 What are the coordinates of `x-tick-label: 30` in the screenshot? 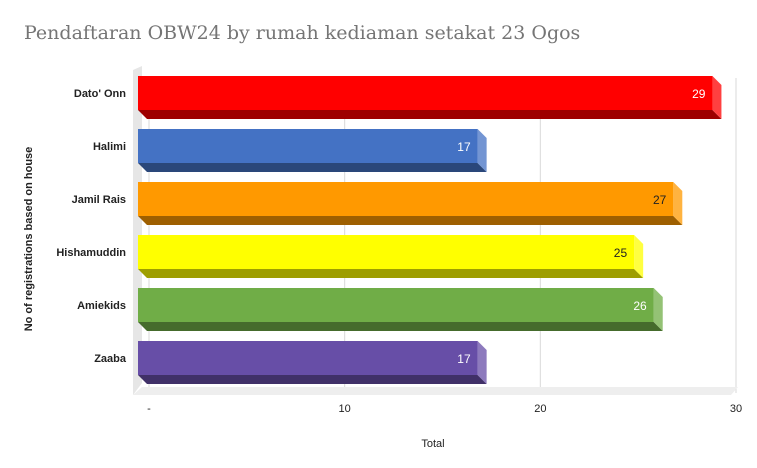 It's located at (736, 409).